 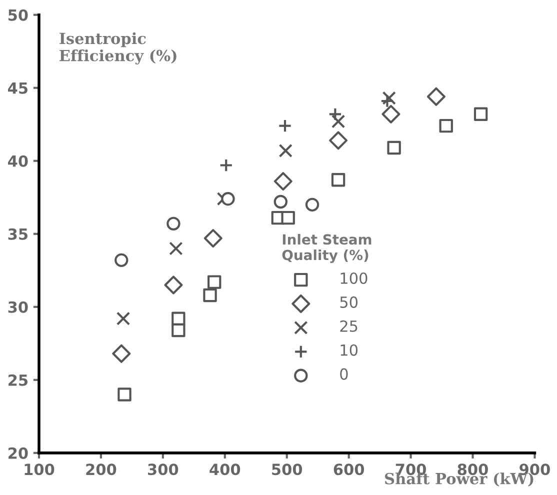 I want to click on x-tick-label: 400, so click(x=225, y=470).